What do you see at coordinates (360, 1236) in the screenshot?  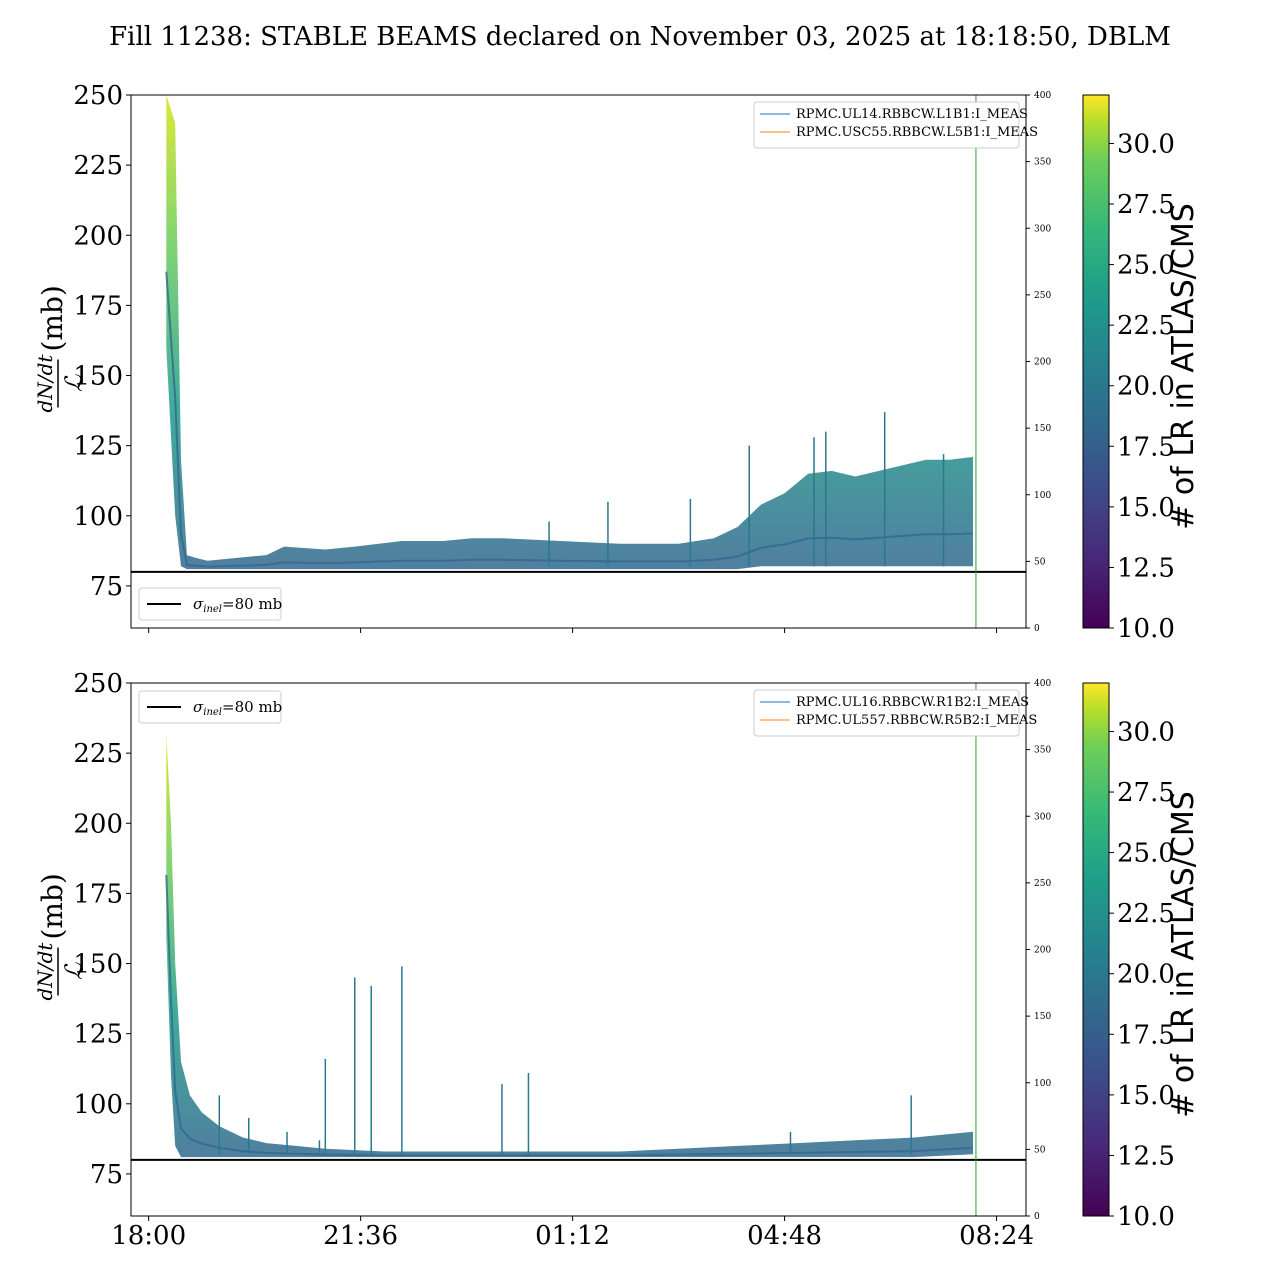 I see `xtick-label-1: 21:36` at bounding box center [360, 1236].